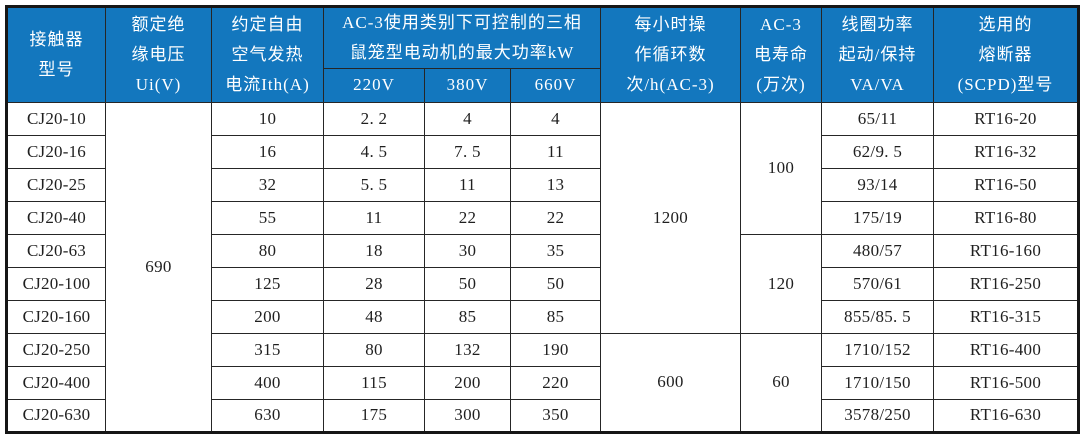  I want to click on cell-kw660: 11, so click(555, 151).